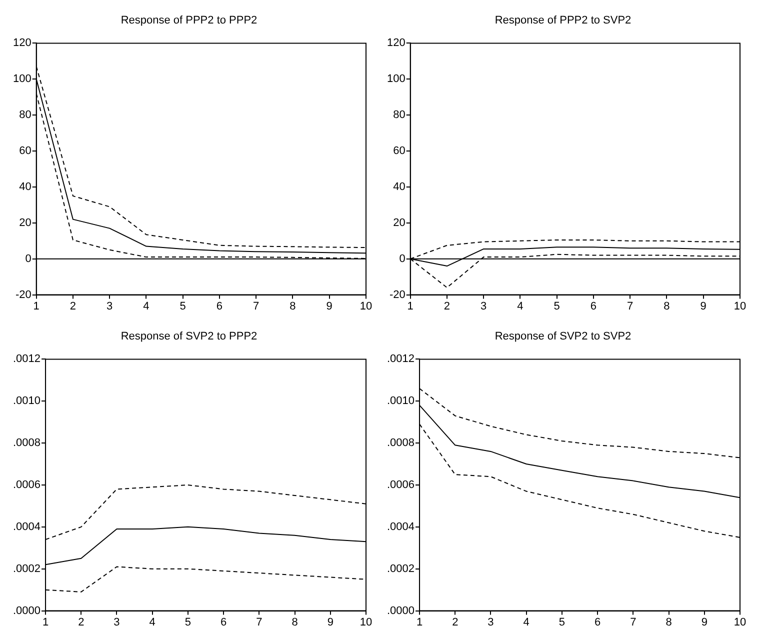  What do you see at coordinates (563, 336) in the screenshot?
I see `chart-title: Response of SVP2 to SVP2` at bounding box center [563, 336].